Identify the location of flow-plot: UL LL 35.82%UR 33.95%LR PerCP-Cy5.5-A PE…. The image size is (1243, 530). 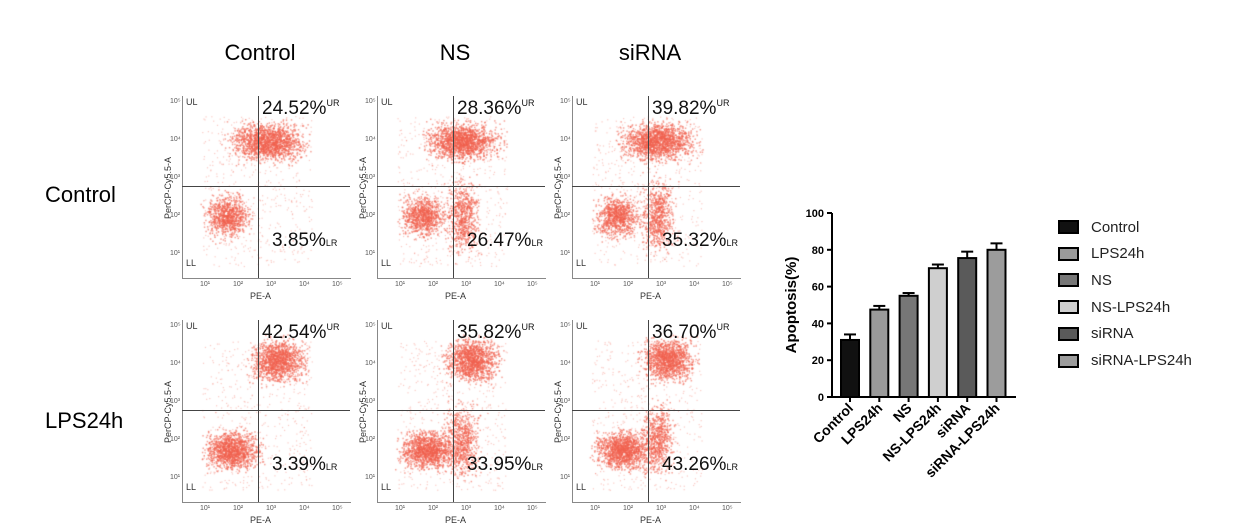
(455, 419).